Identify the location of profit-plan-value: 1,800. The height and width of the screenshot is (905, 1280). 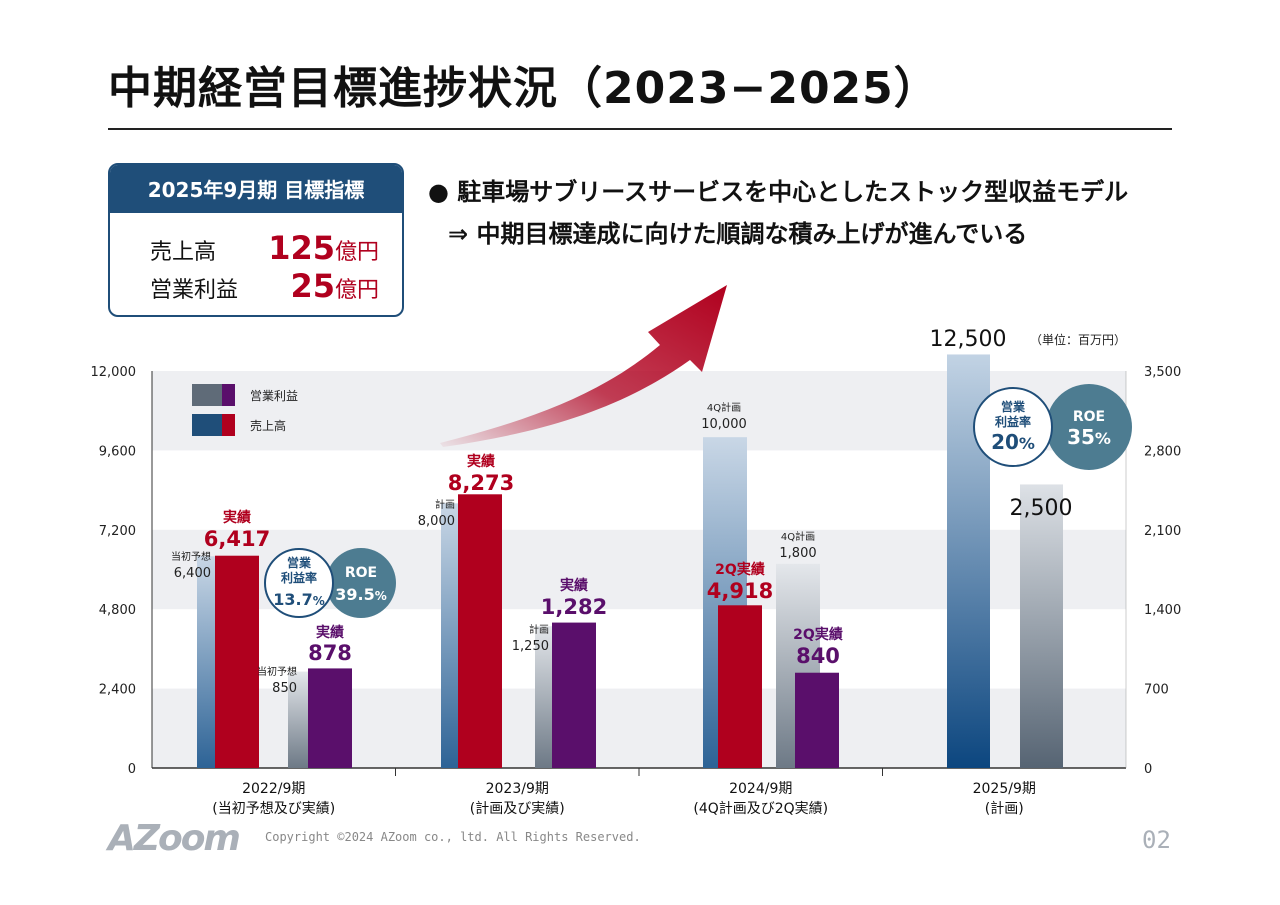
(797, 553).